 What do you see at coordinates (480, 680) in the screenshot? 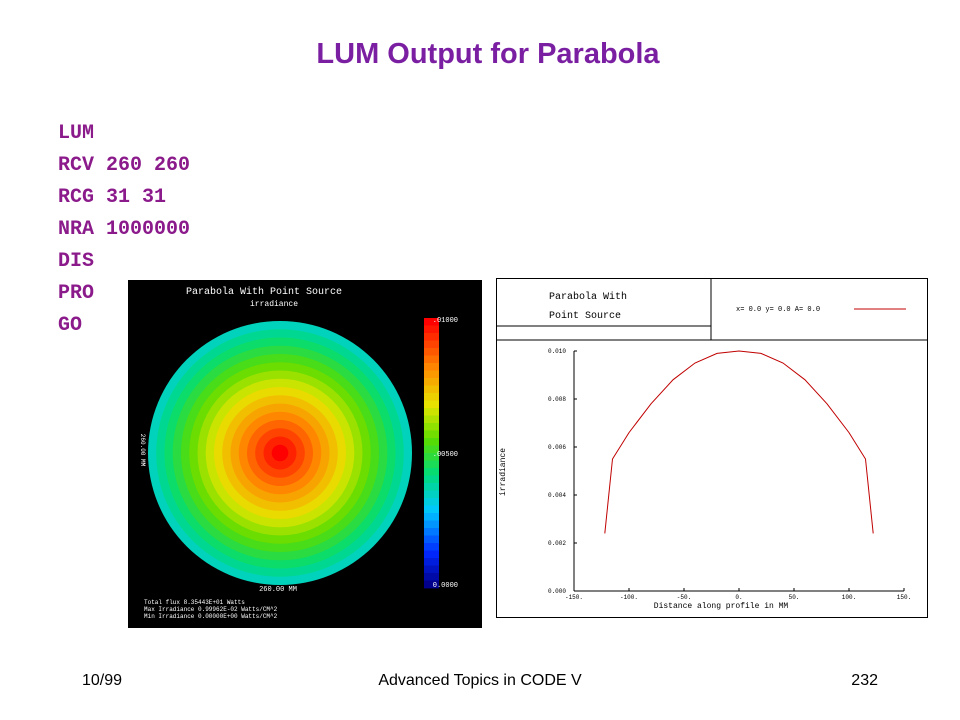
I see `footer-course: Advanced Topics in CODE V` at bounding box center [480, 680].